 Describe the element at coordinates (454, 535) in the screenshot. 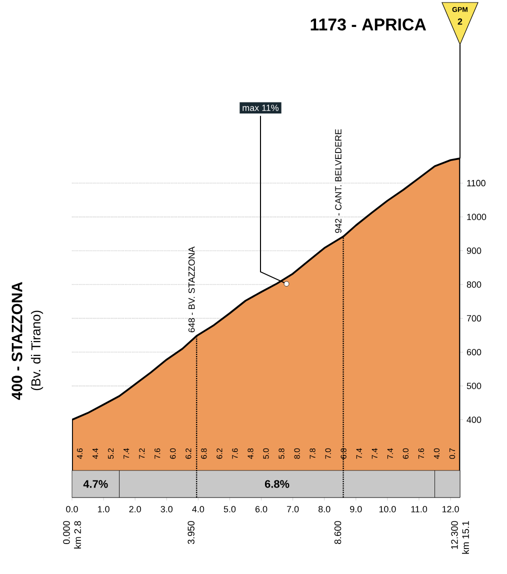

I see `text: 12.300` at that location.